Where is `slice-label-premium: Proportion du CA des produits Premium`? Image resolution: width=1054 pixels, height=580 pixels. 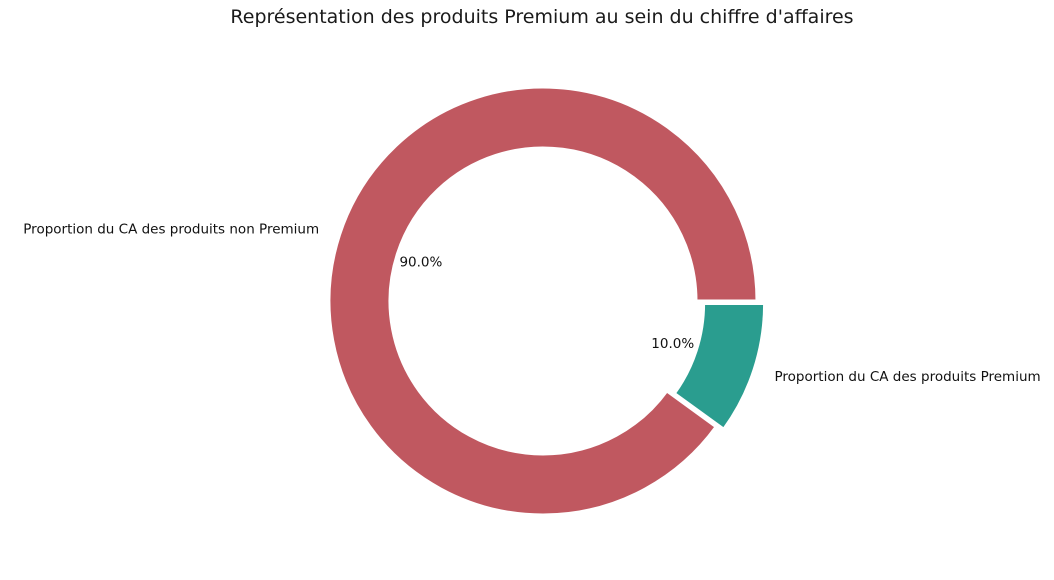
slice-label-premium: Proportion du CA des produits Premium is located at coordinates (907, 377).